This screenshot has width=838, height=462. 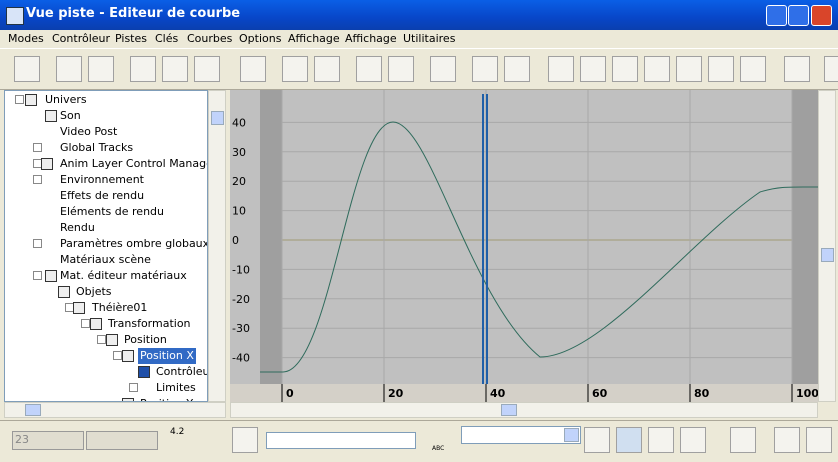 I want to click on curve-icon-label: 4.2, so click(x=177, y=432).